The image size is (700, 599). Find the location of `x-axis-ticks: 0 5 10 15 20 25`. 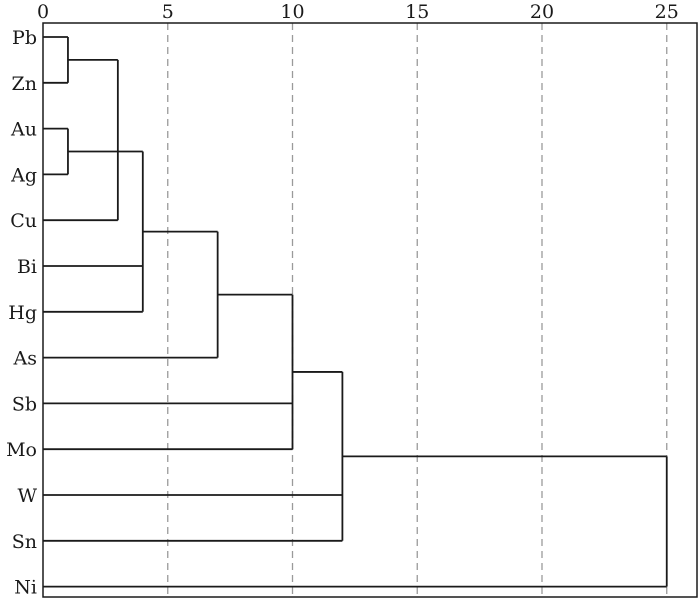

x-axis-ticks: 0 5 10 15 20 25 is located at coordinates (358, 12).